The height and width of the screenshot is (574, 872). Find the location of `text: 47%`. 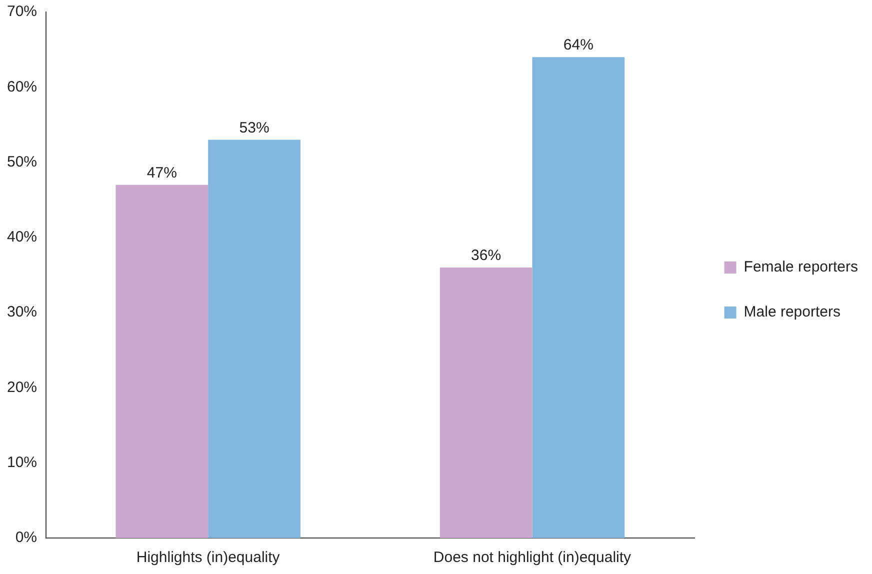

text: 47% is located at coordinates (161, 173).